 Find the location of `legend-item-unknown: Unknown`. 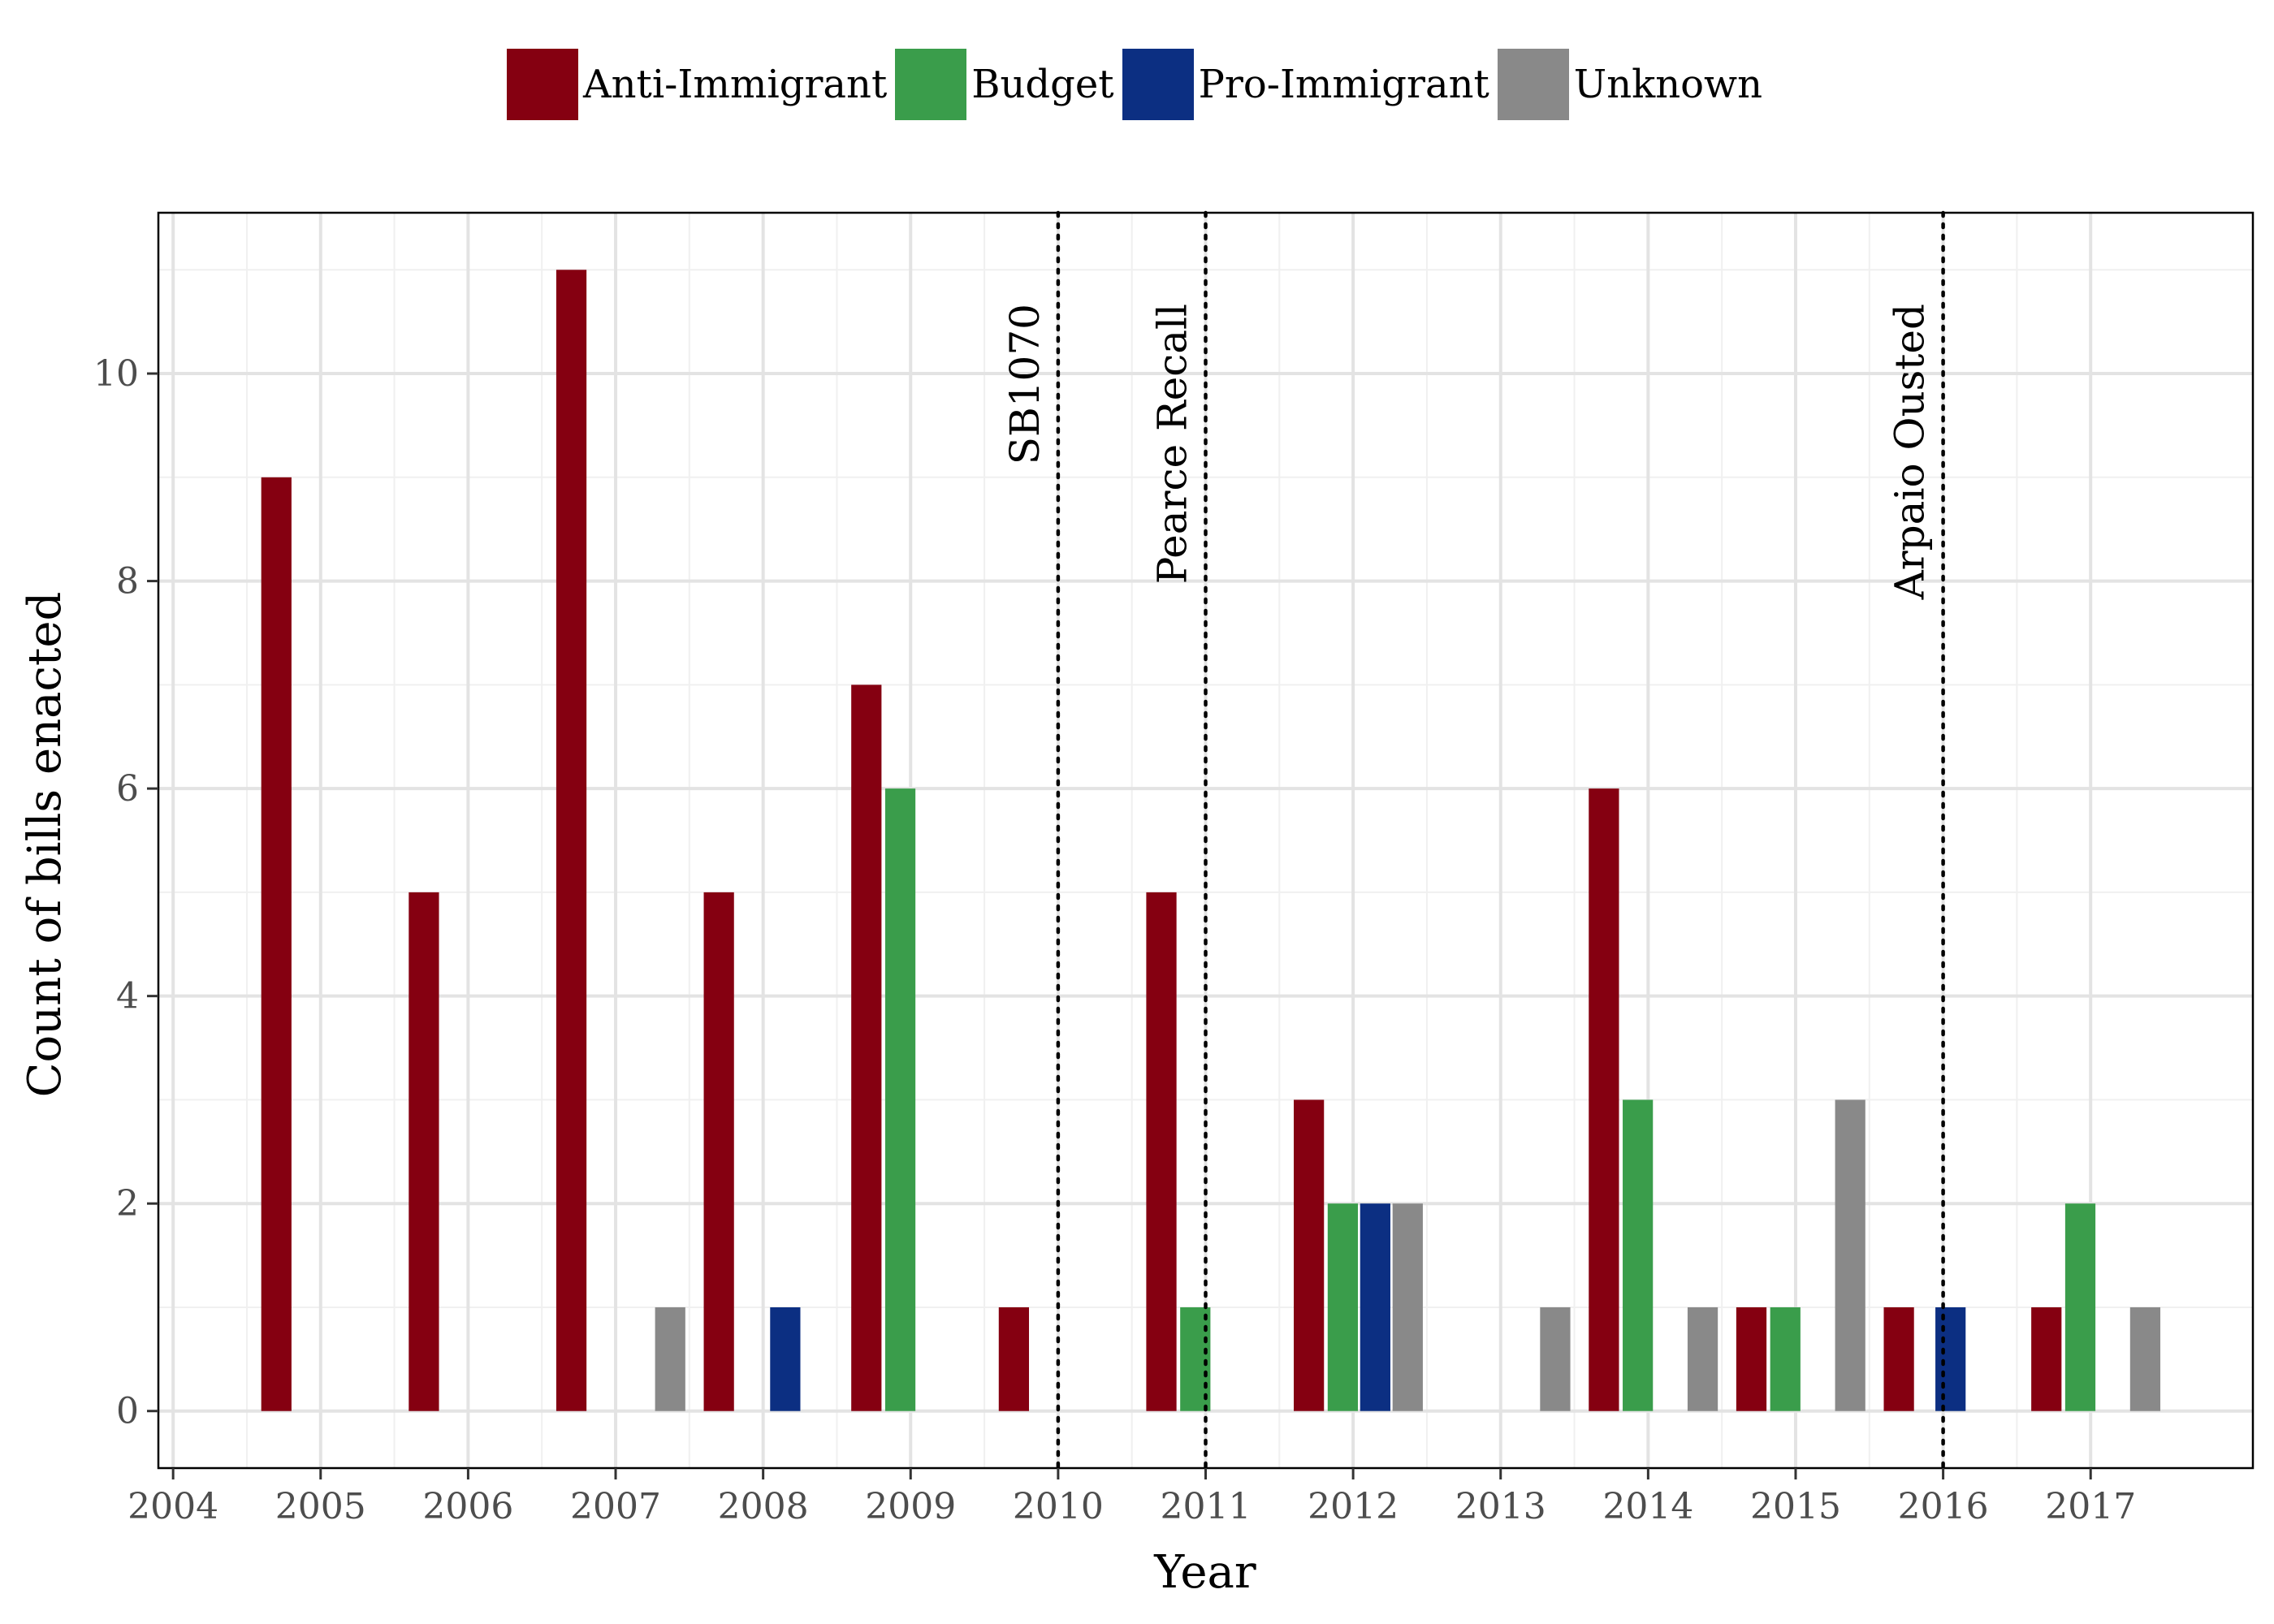

legend-item-unknown: Unknown is located at coordinates (1632, 85).